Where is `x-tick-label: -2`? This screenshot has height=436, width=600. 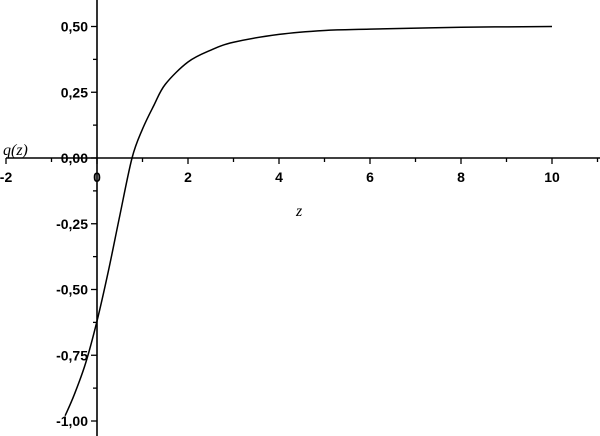 x-tick-label: -2 is located at coordinates (6, 177).